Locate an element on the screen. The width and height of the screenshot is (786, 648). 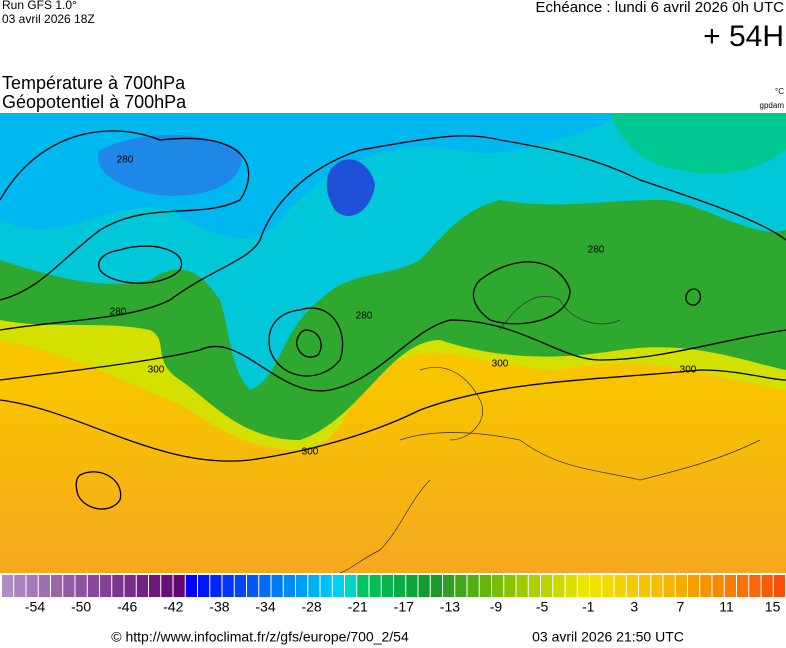
legend-label: -9 is located at coordinates (496, 607).